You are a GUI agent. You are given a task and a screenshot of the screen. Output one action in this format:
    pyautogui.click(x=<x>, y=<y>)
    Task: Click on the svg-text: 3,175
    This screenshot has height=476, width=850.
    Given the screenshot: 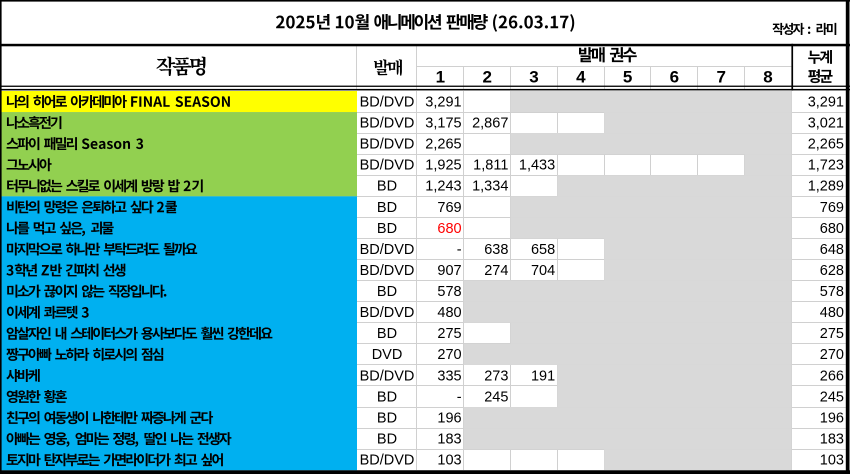 What is the action you would take?
    pyautogui.click(x=443, y=124)
    